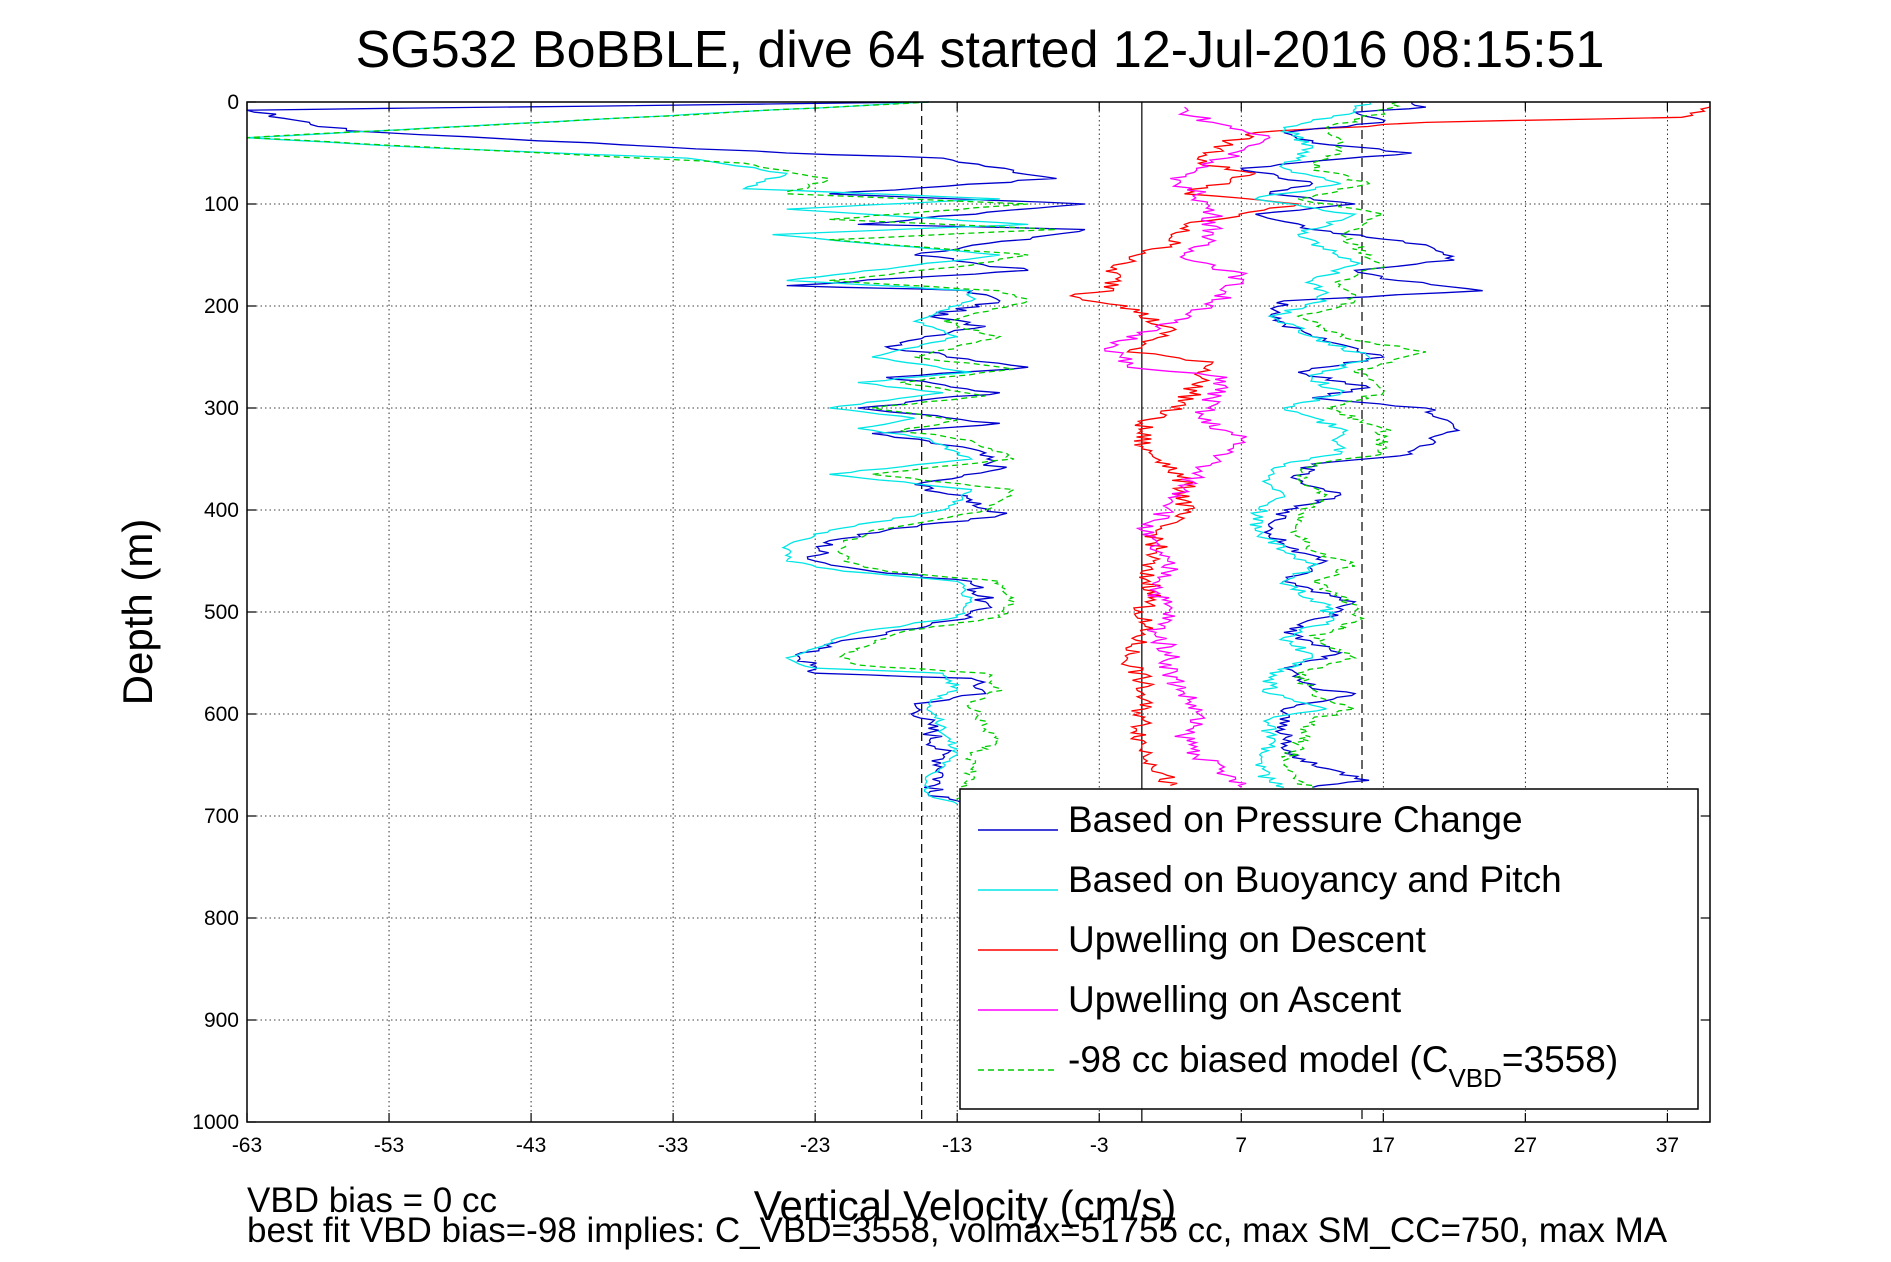  Describe the element at coordinates (221, 1020) in the screenshot. I see `y-tick-label: 900` at that location.